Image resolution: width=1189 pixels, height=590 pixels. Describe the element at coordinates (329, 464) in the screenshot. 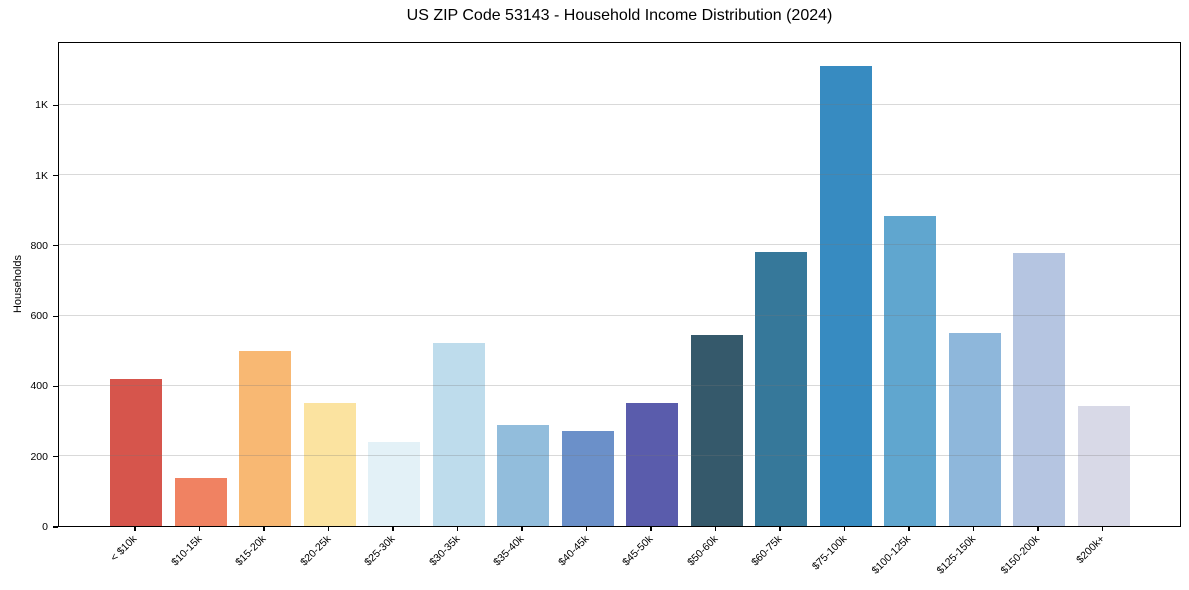

I see `bar-$20-25k` at that location.